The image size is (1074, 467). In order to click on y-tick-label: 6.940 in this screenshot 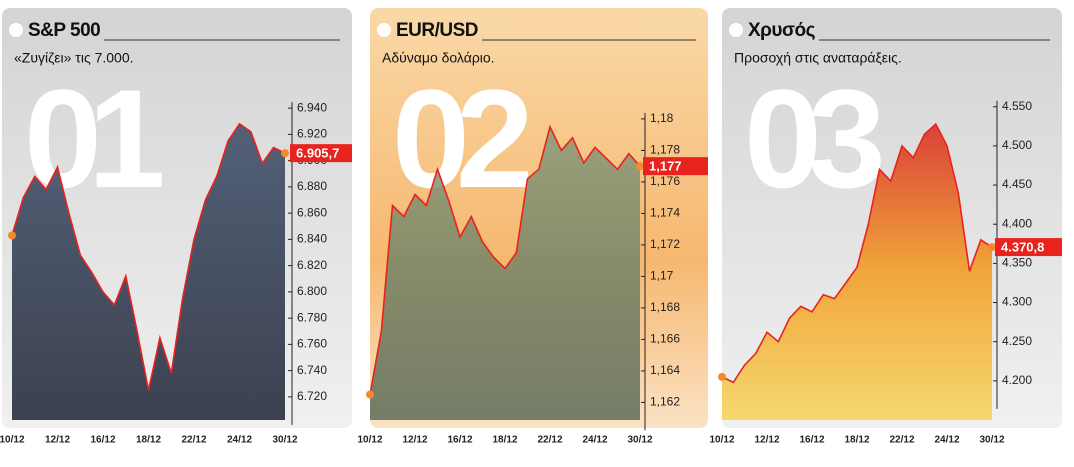, I will do `click(312, 107)`.